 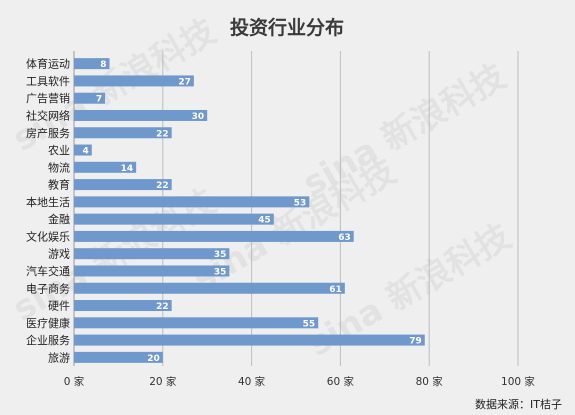 I want to click on x-tick-label: 0 家, so click(x=74, y=381).